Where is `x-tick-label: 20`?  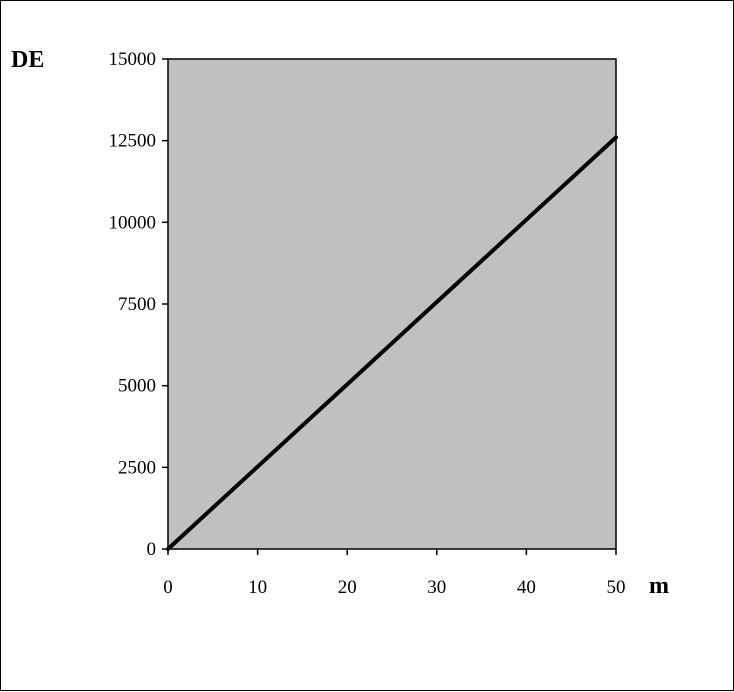
x-tick-label: 20 is located at coordinates (347, 587).